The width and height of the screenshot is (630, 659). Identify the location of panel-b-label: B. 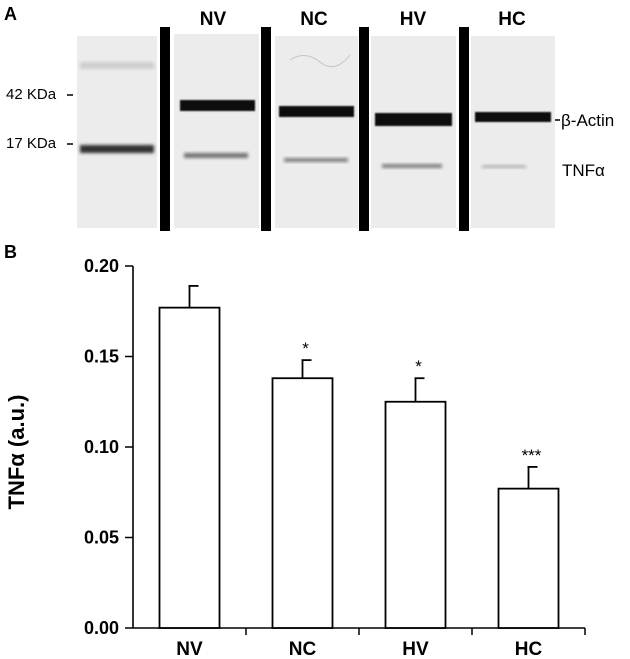
(10, 252).